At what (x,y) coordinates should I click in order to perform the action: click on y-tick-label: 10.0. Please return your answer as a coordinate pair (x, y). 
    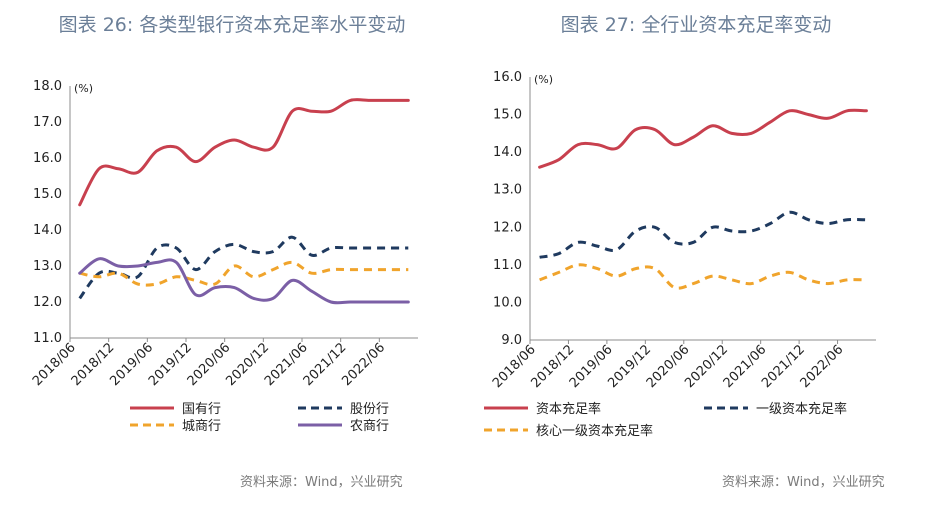
    Looking at the image, I should click on (507, 302).